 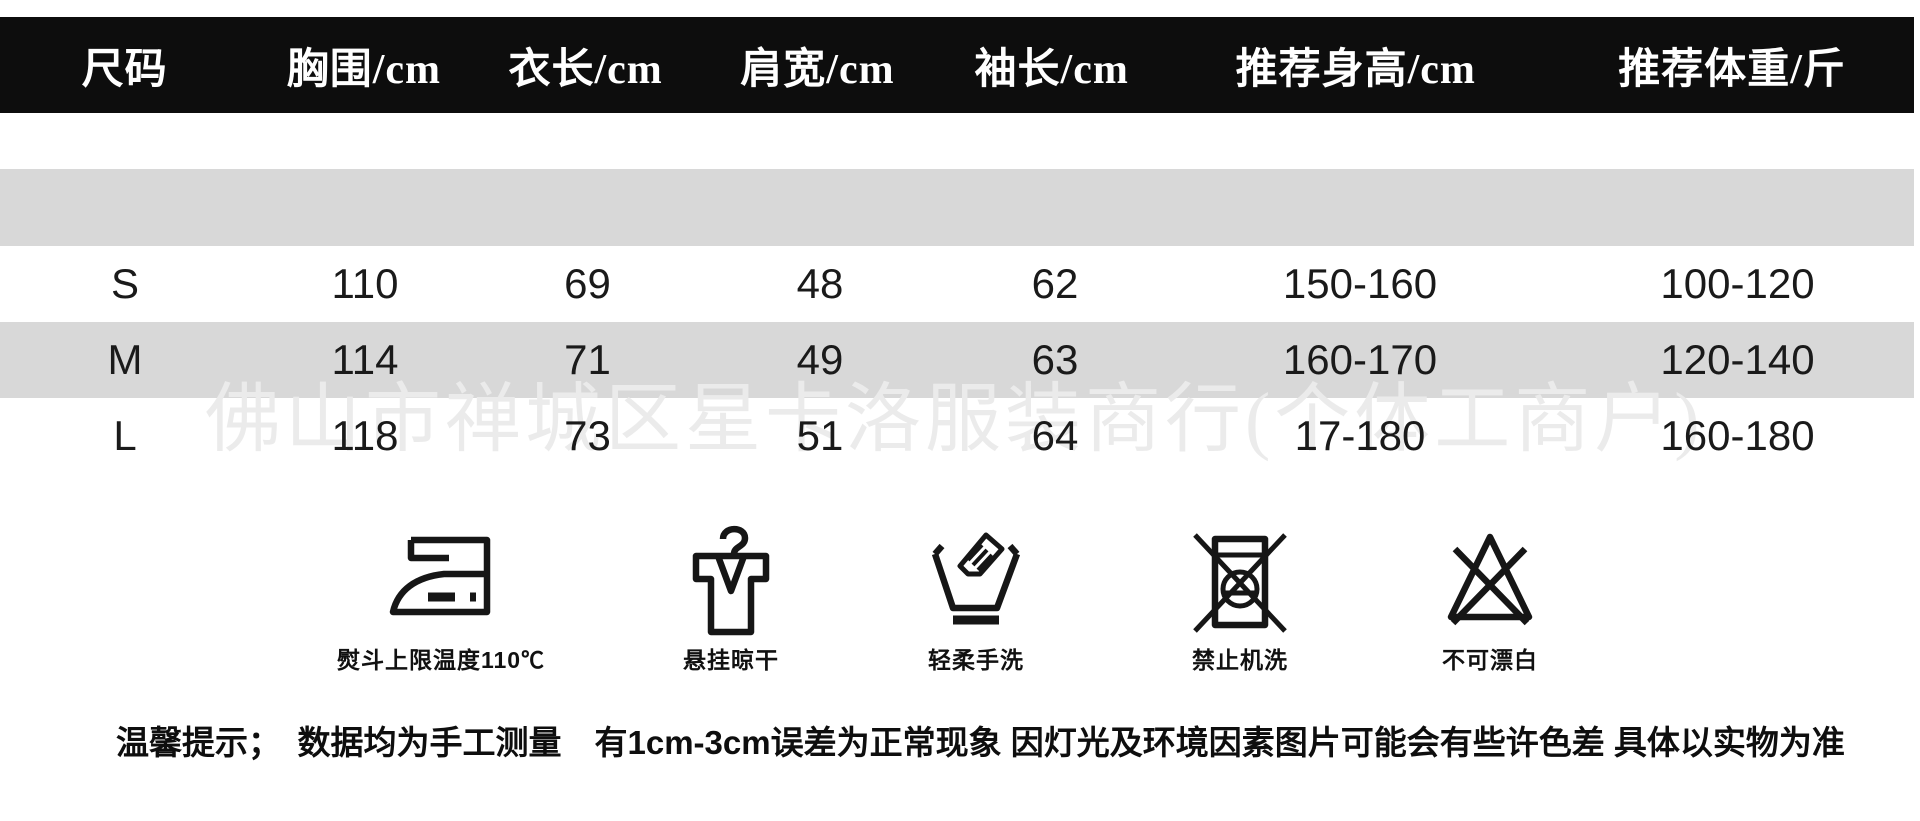 I want to click on hang-dry-icon, so click(x=731, y=579).